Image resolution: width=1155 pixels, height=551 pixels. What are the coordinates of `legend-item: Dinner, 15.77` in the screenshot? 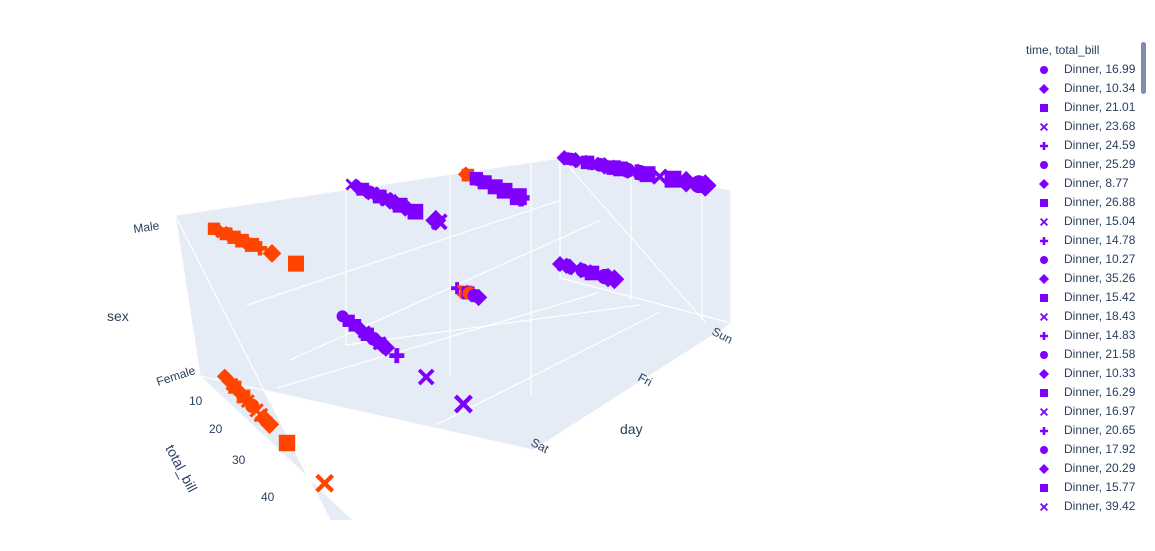 It's located at (1080, 487).